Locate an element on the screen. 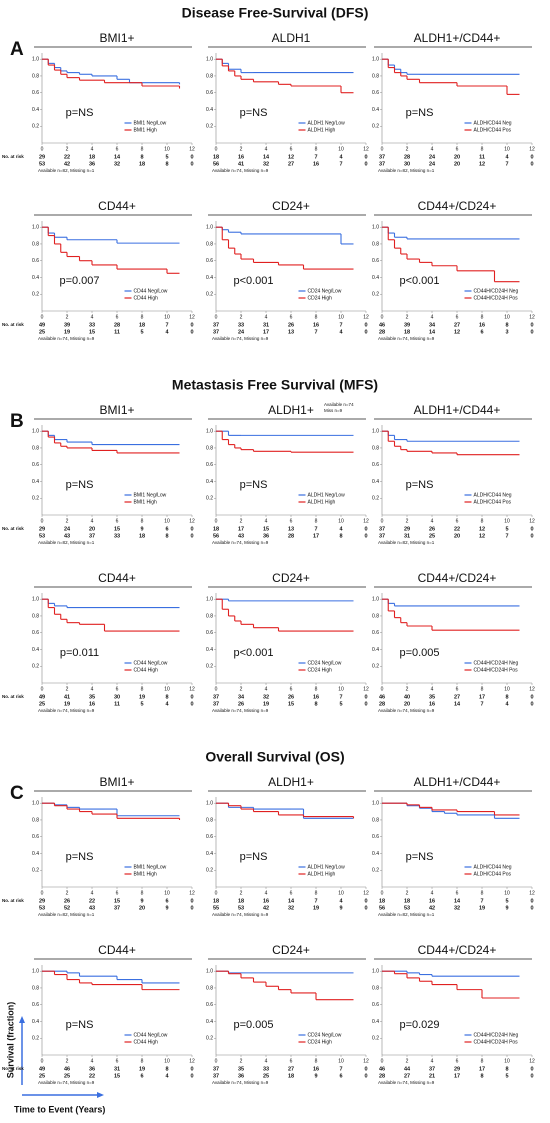  y-tick-label: 1.0 is located at coordinates (375, 972).